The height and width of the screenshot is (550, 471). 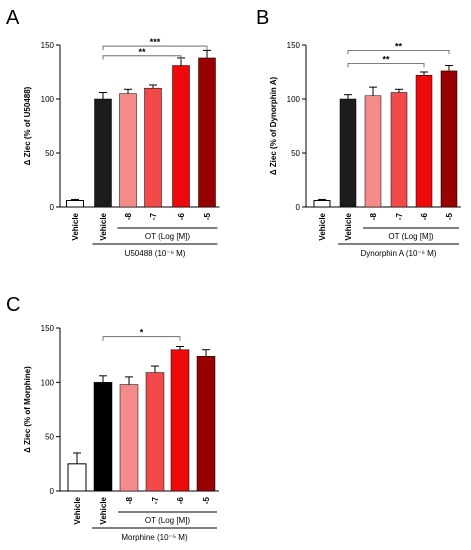 What do you see at coordinates (207, 216) in the screenshot?
I see `panel-a-category-label: -5` at bounding box center [207, 216].